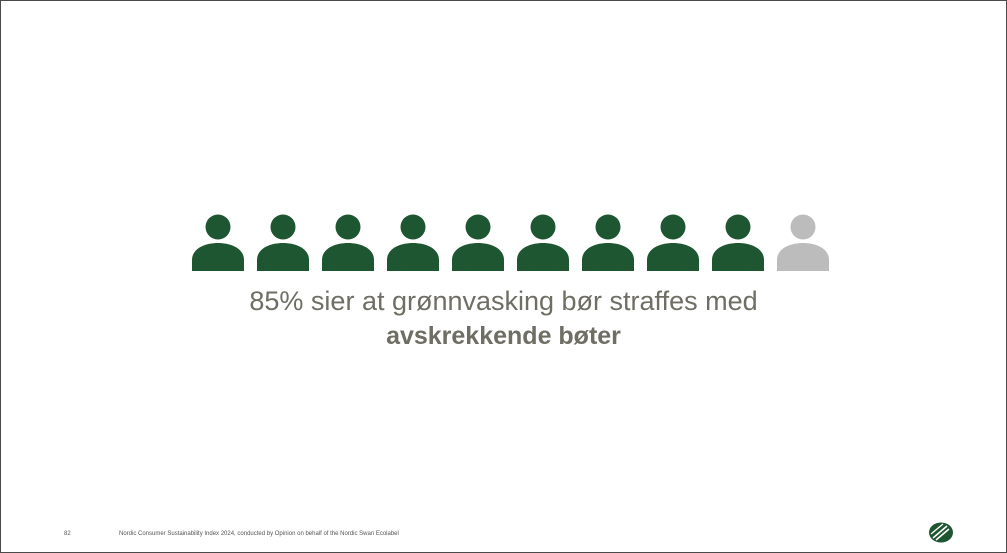  Describe the element at coordinates (510, 242) in the screenshot. I see `people-pictogram` at that location.